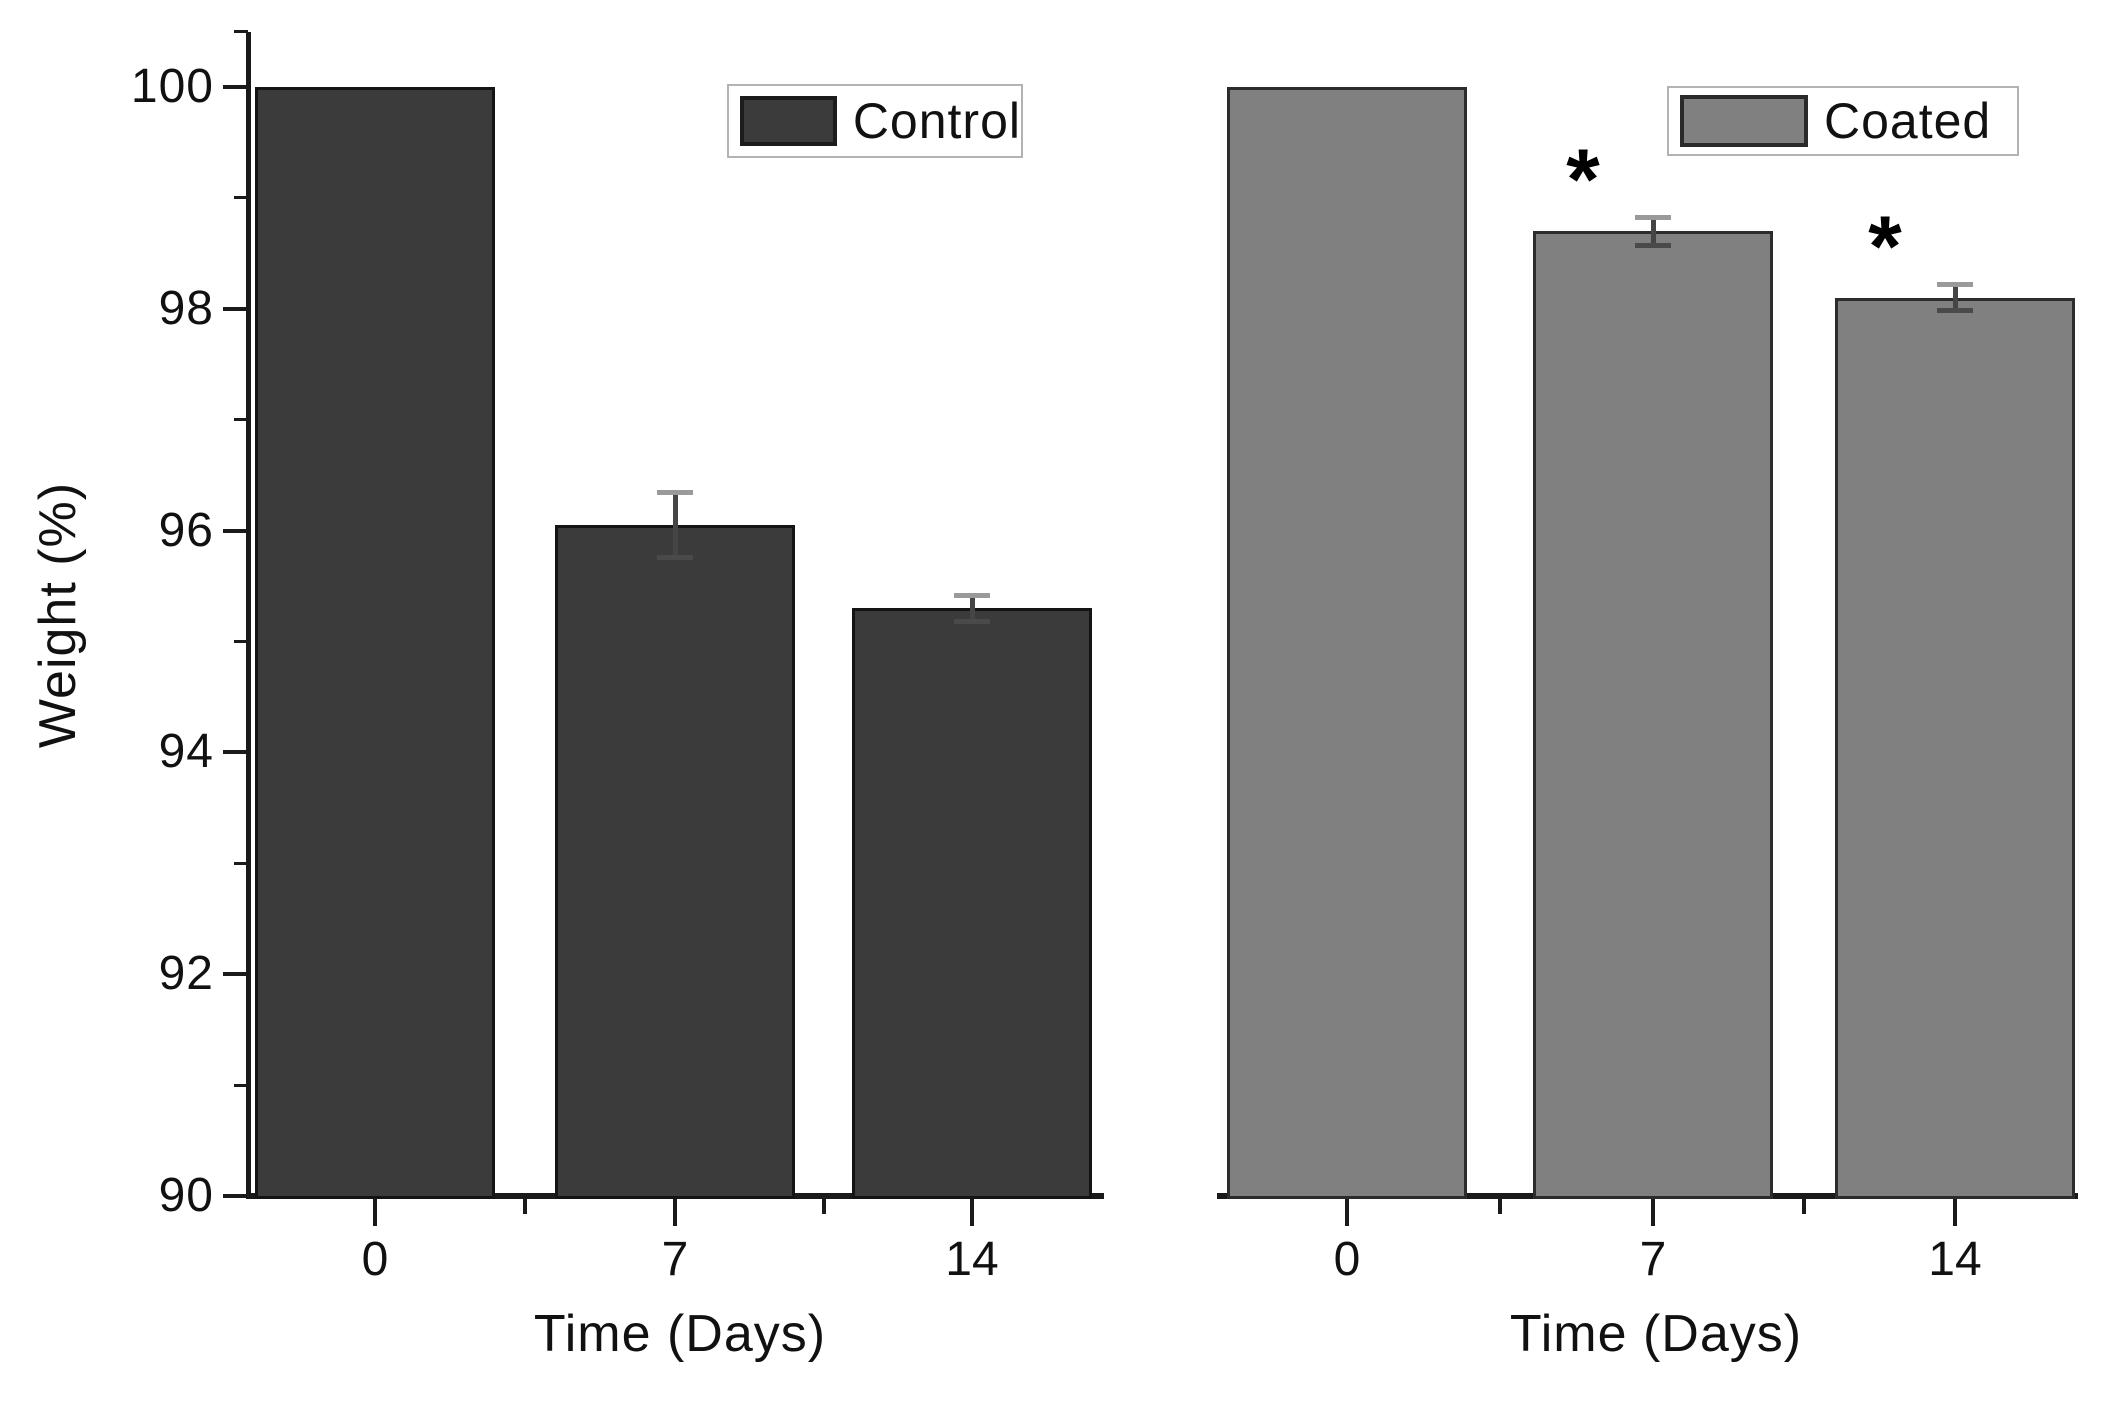  I want to click on legend-swatch-control, so click(788, 121).